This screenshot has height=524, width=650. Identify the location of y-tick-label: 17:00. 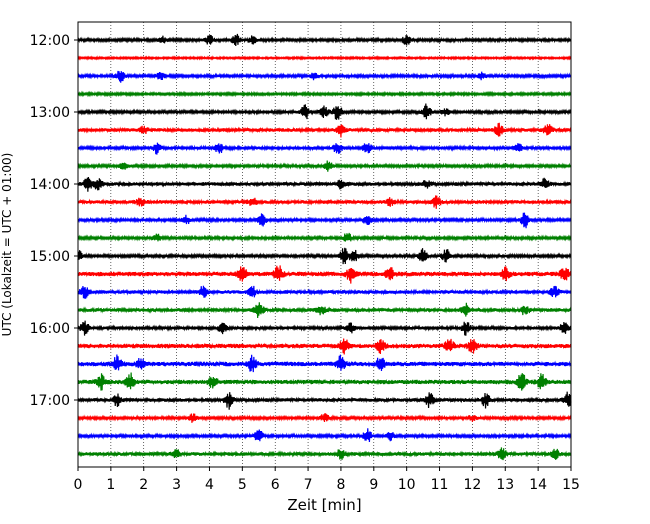
(50, 401).